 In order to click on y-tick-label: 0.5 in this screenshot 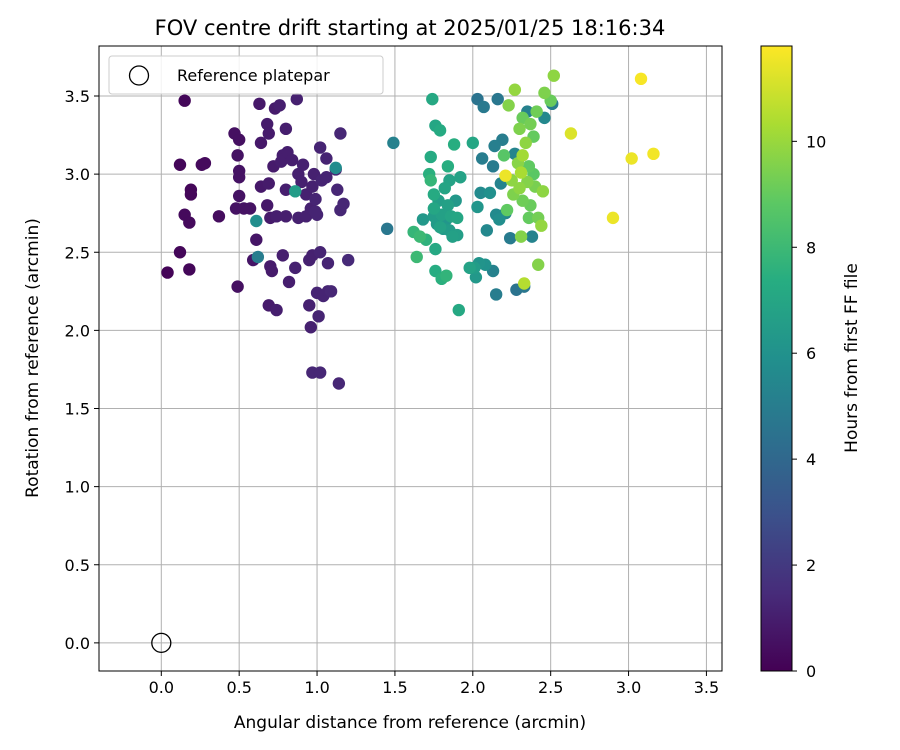, I will do `click(77, 565)`.